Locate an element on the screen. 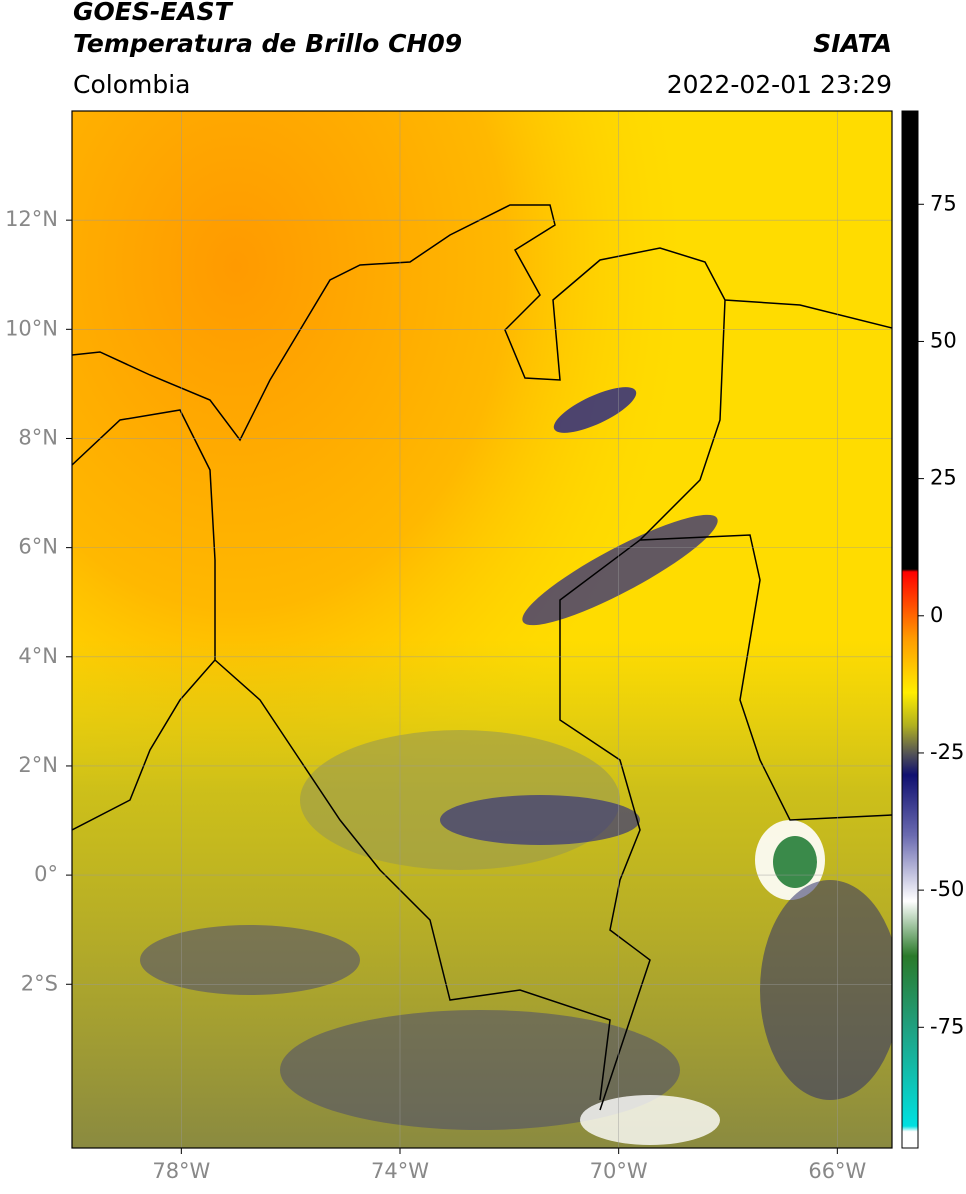  colorbar-tick-label: -50 is located at coordinates (947, 889).